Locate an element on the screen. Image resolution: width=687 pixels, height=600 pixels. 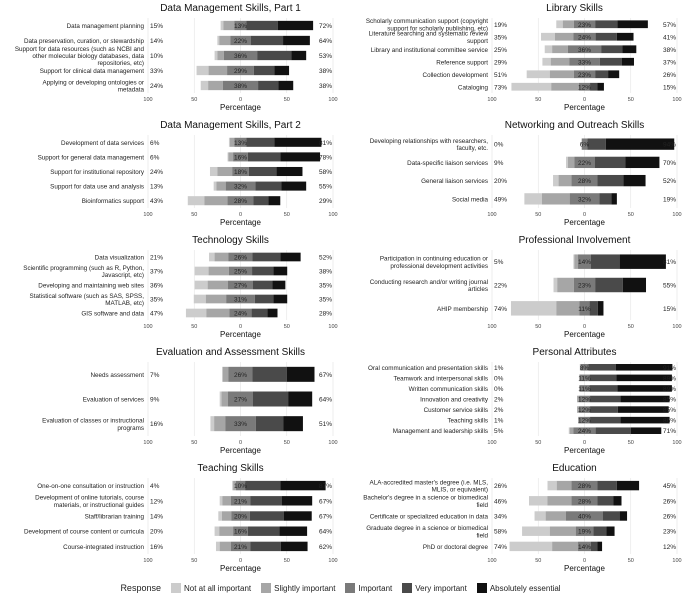
right-percent-label: 12% is located at coordinates (669, 547).